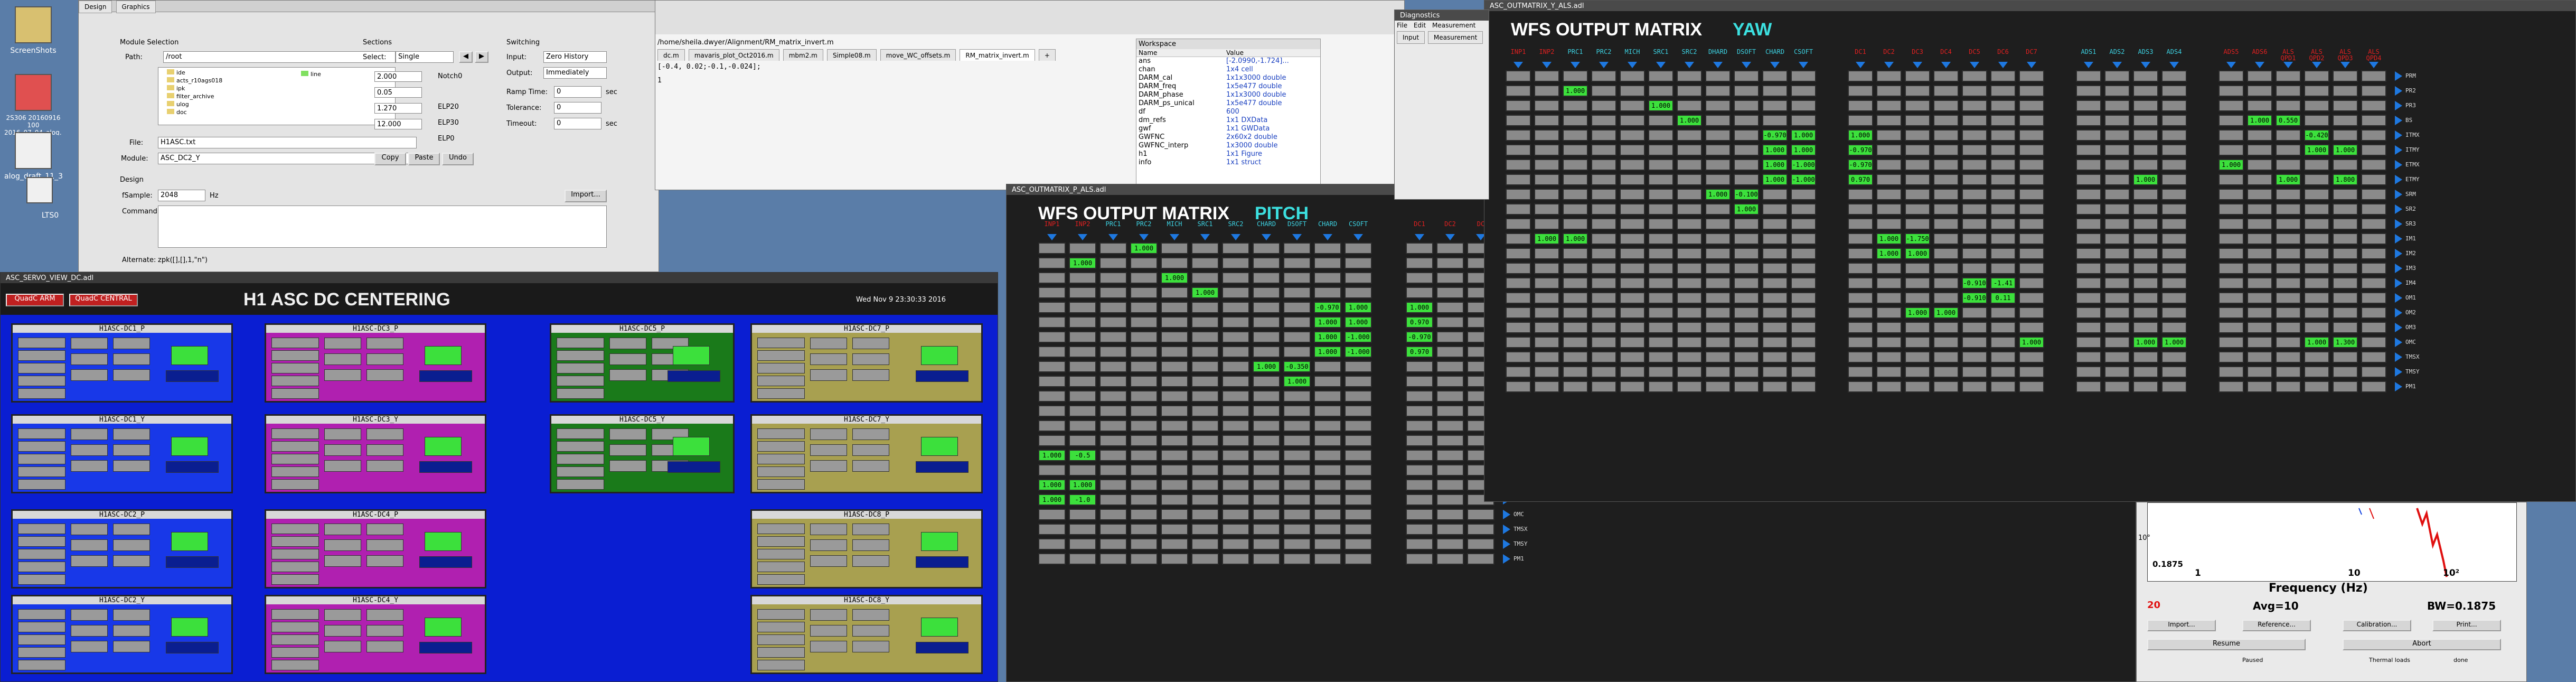  I want to click on editor-tab: RM_matrix_invert.m, so click(997, 55).